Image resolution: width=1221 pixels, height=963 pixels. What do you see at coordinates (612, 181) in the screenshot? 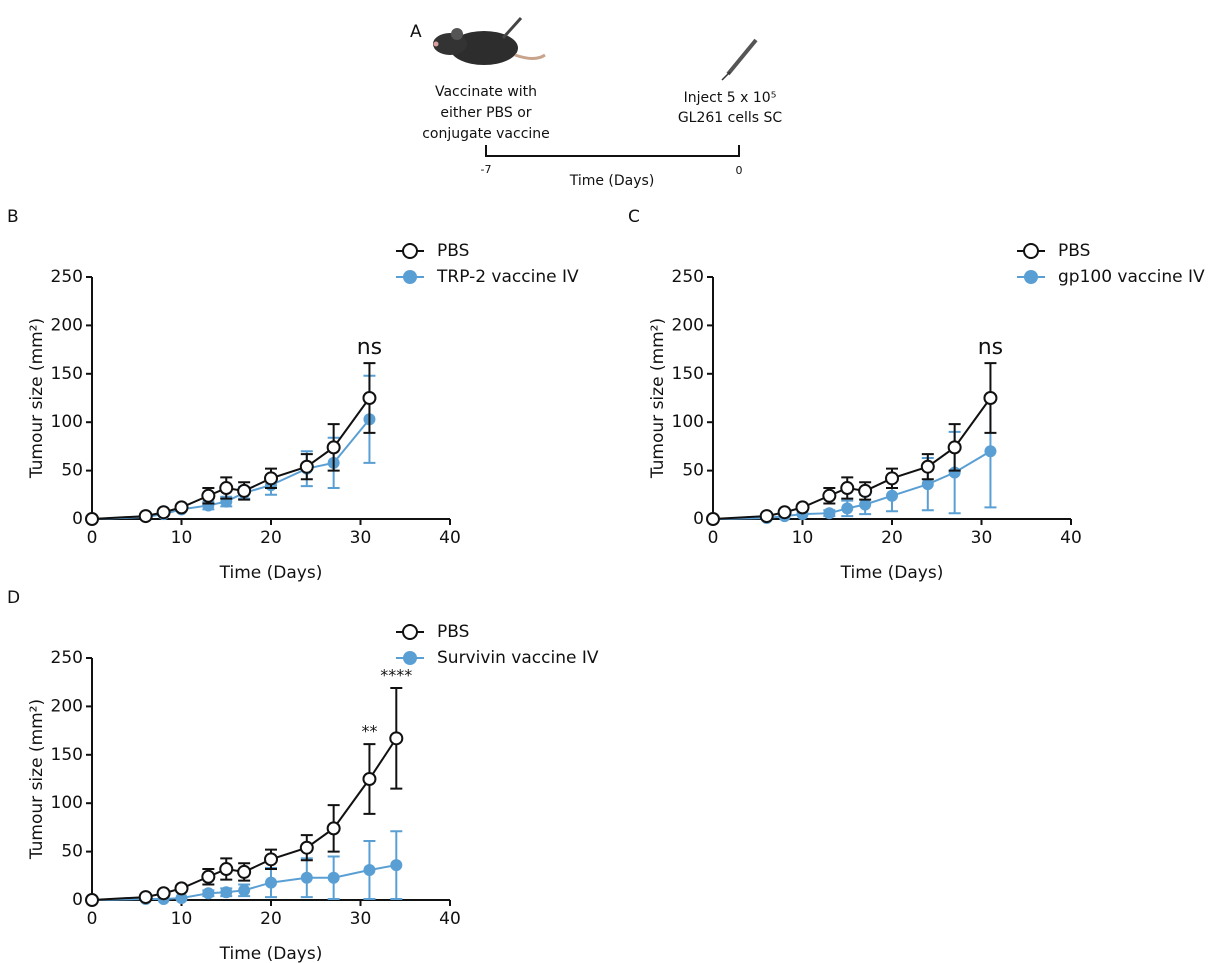
I see `timeline-axis-label: Time (Days)` at bounding box center [612, 181].